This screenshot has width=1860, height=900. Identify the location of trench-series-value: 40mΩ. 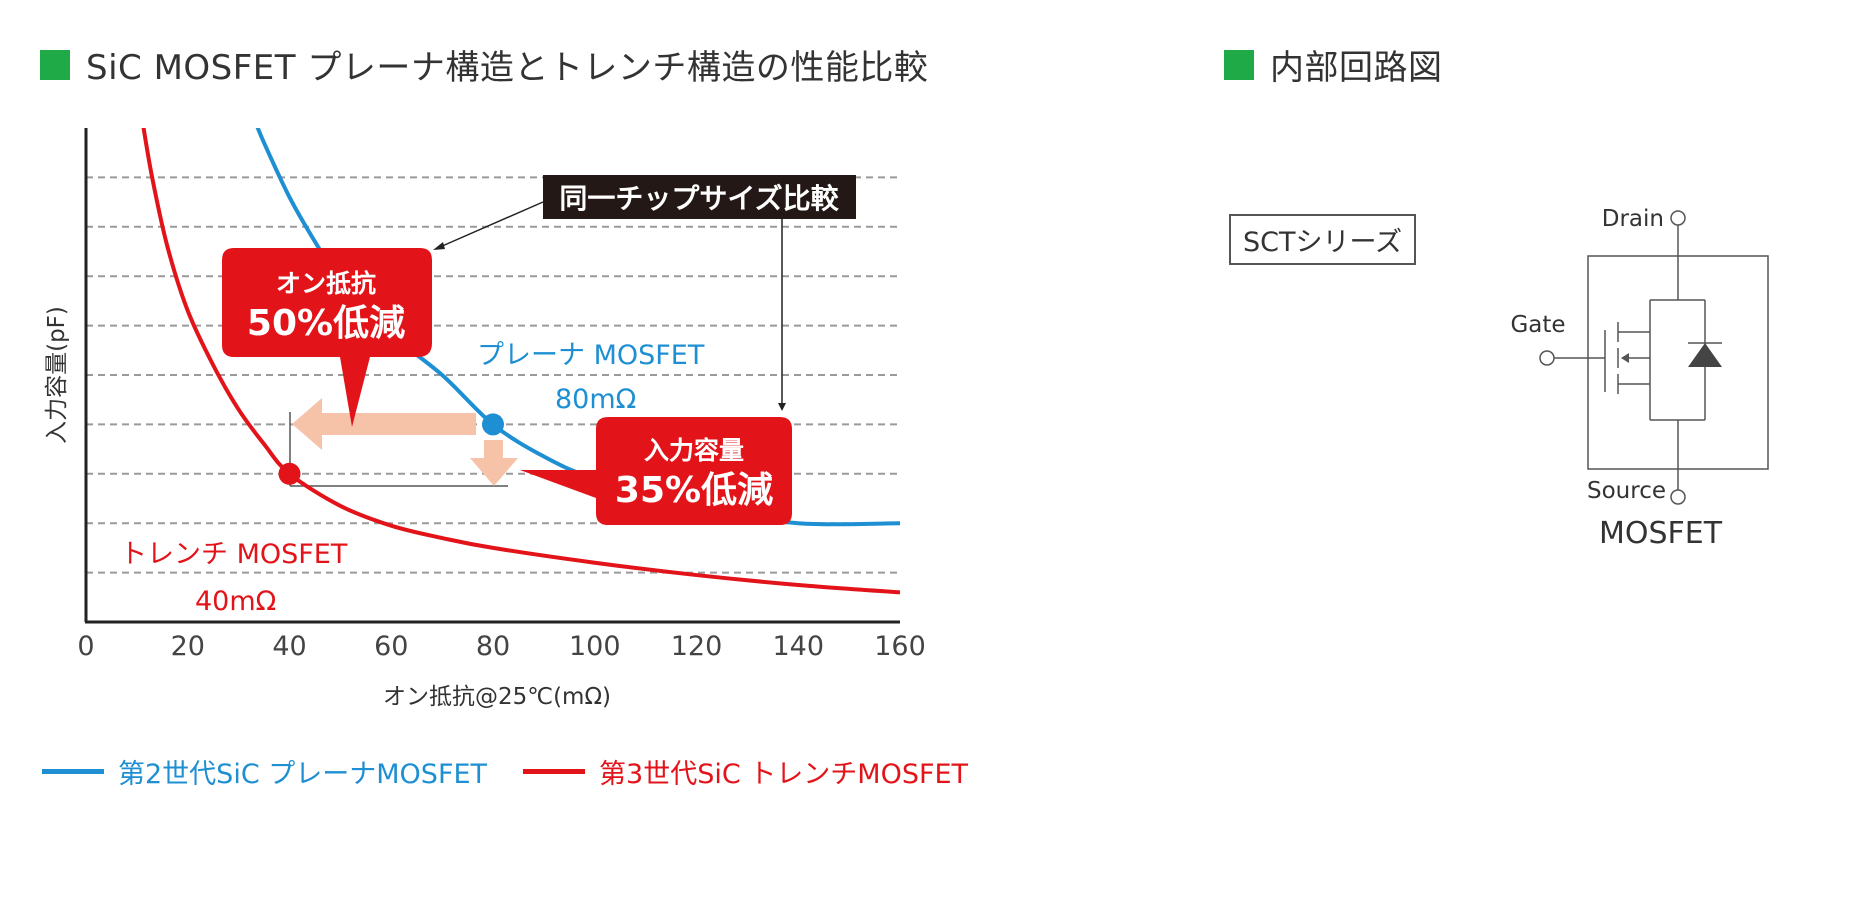
(235, 601).